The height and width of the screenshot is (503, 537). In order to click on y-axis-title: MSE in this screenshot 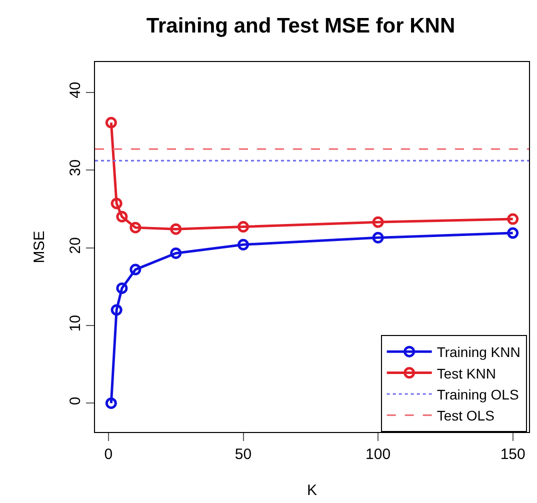, I will do `click(39, 247)`.